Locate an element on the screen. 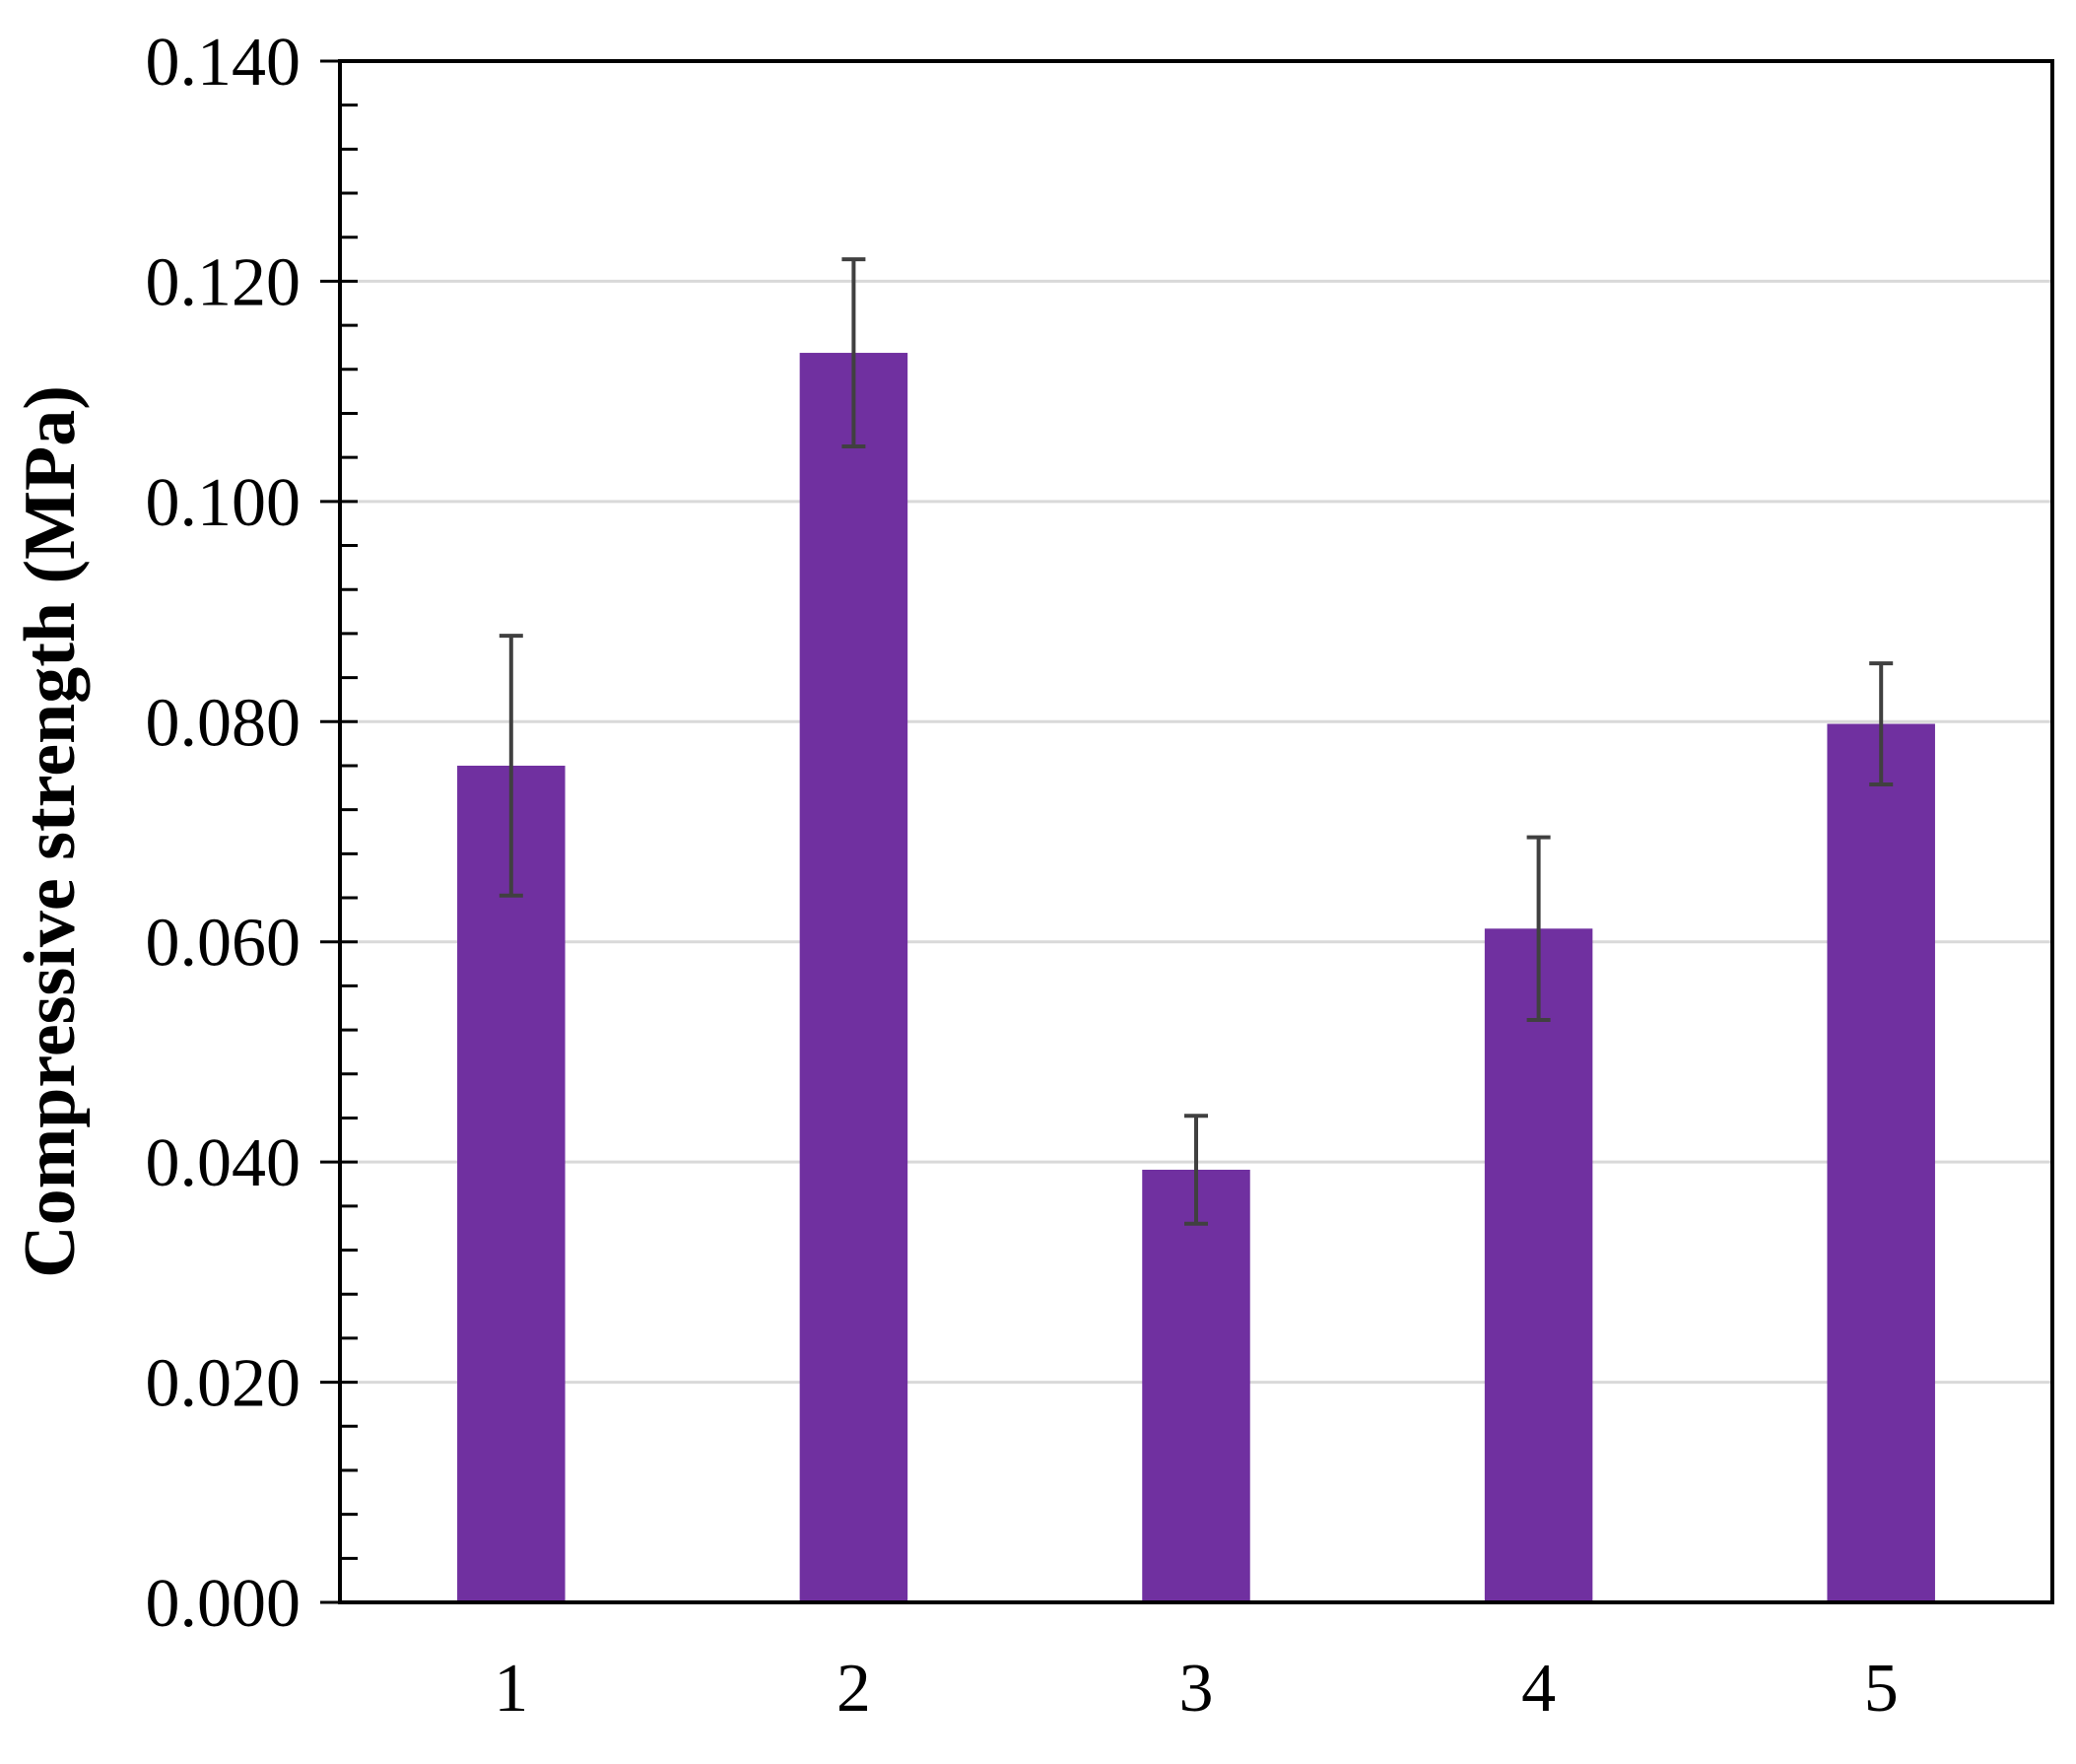 Image resolution: width=2076 pixels, height=1764 pixels. x-tick-label: 1 is located at coordinates (511, 1689).